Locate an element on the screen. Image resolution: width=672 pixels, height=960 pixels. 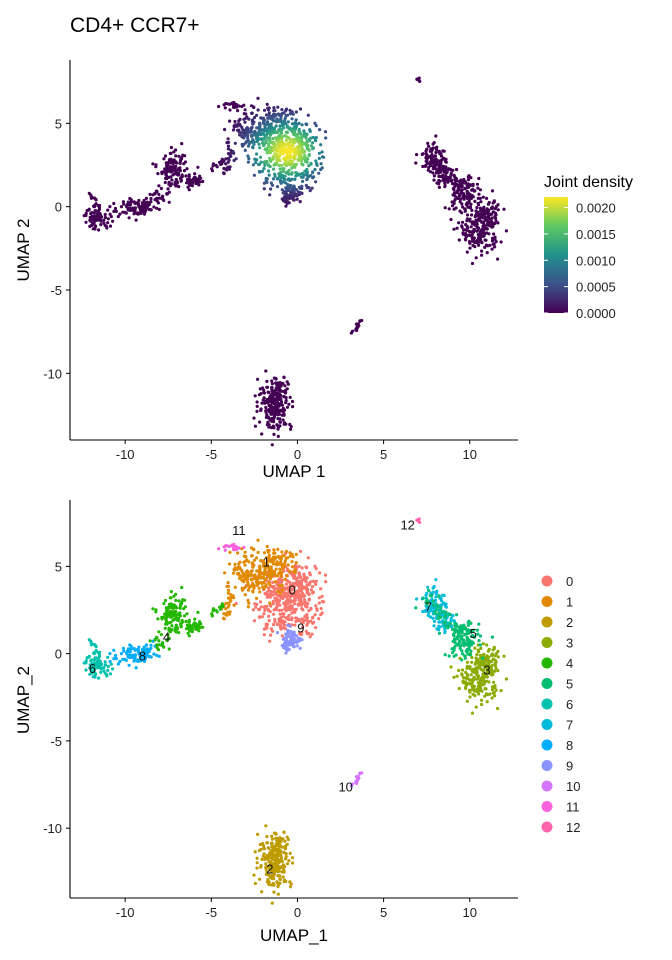
legend-key is located at coordinates (547, 581).